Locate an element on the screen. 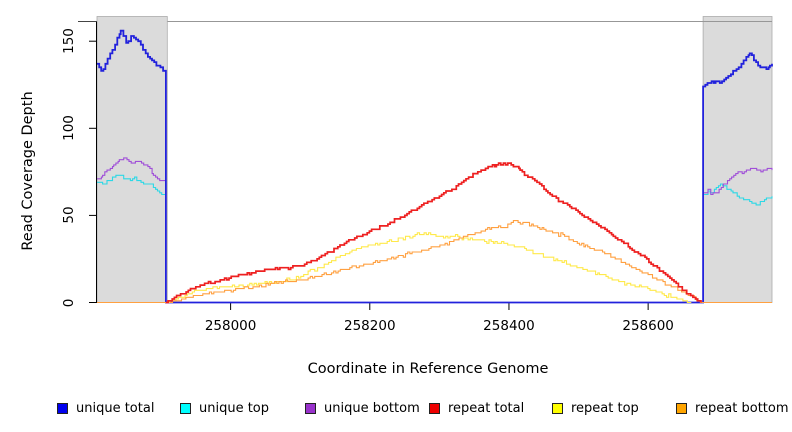  y-tick-label-50: 50 is located at coordinates (69, 215).